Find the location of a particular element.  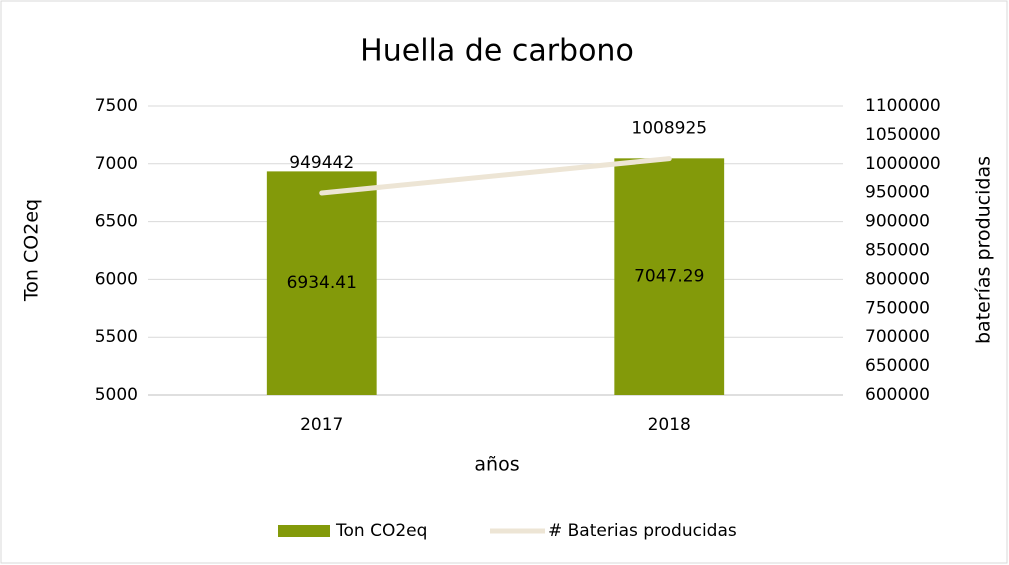

x-tick-label: 2018 is located at coordinates (669, 425).